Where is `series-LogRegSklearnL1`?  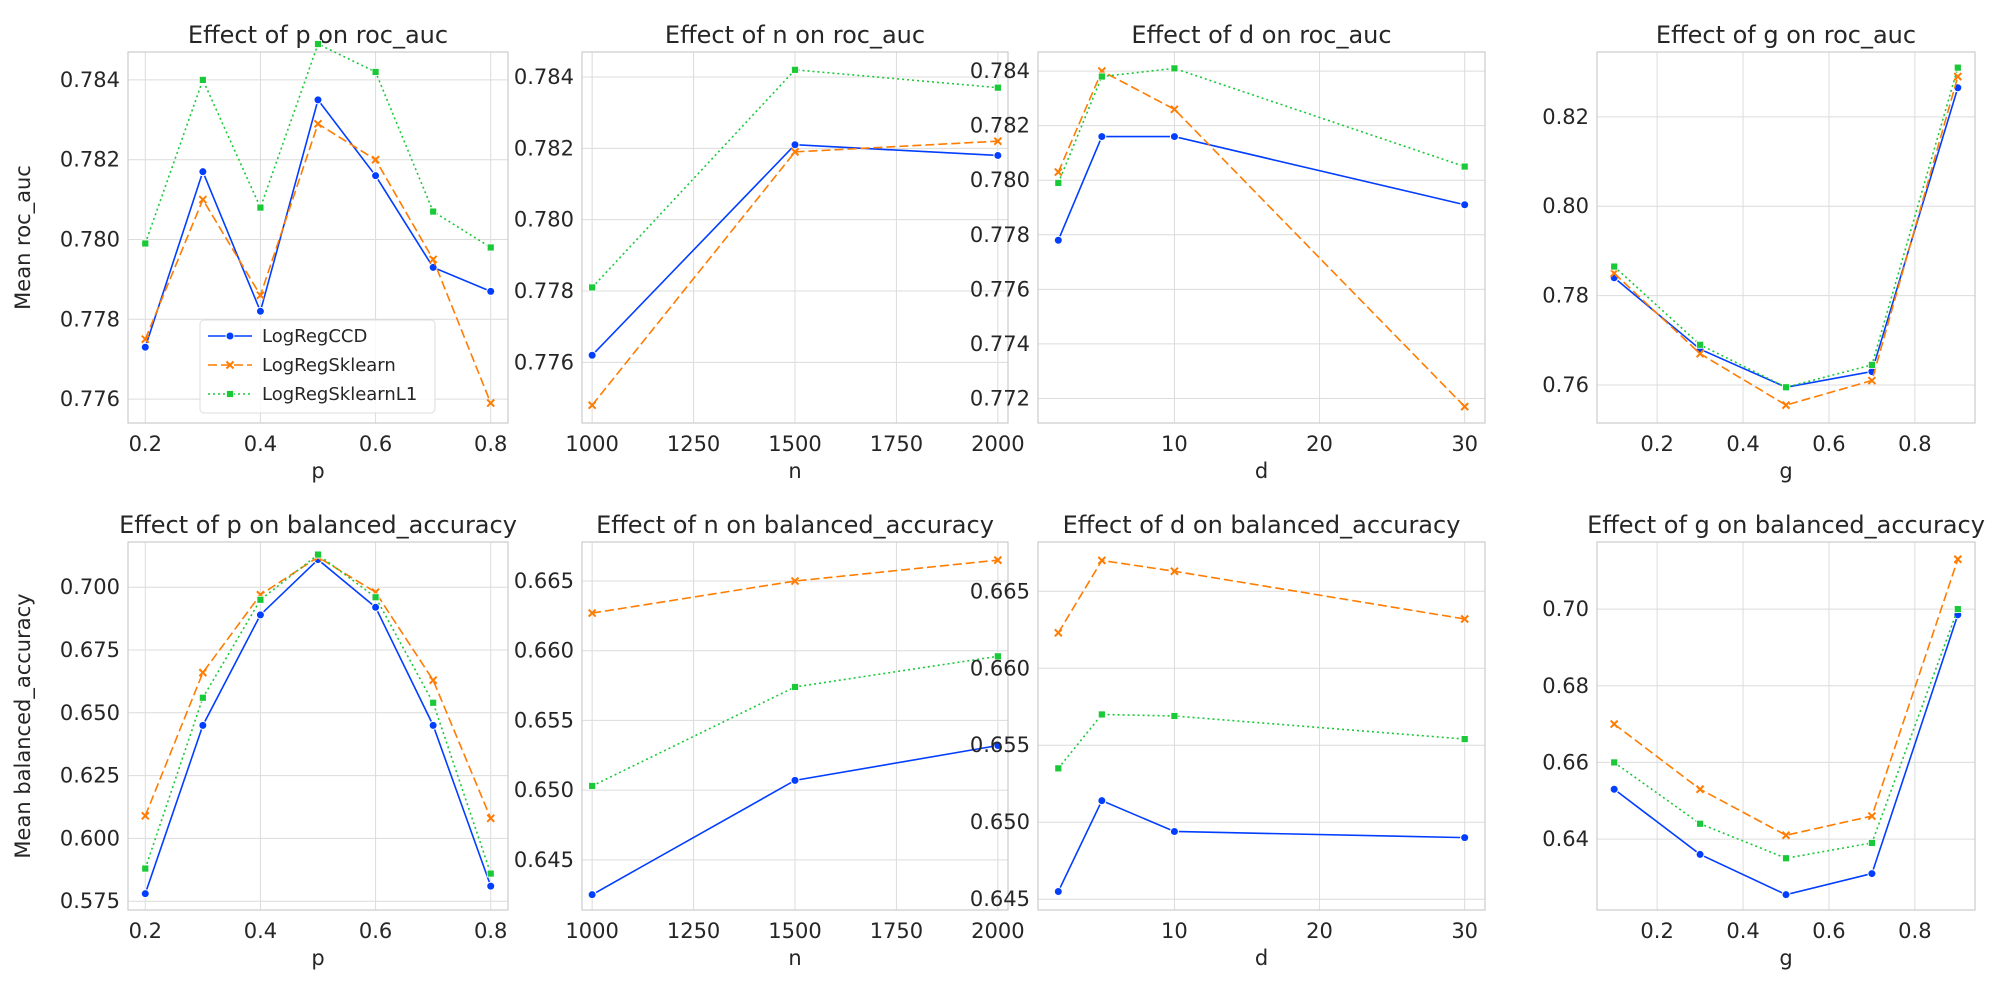
series-LogRegSklearnL1 is located at coordinates (318, 146).